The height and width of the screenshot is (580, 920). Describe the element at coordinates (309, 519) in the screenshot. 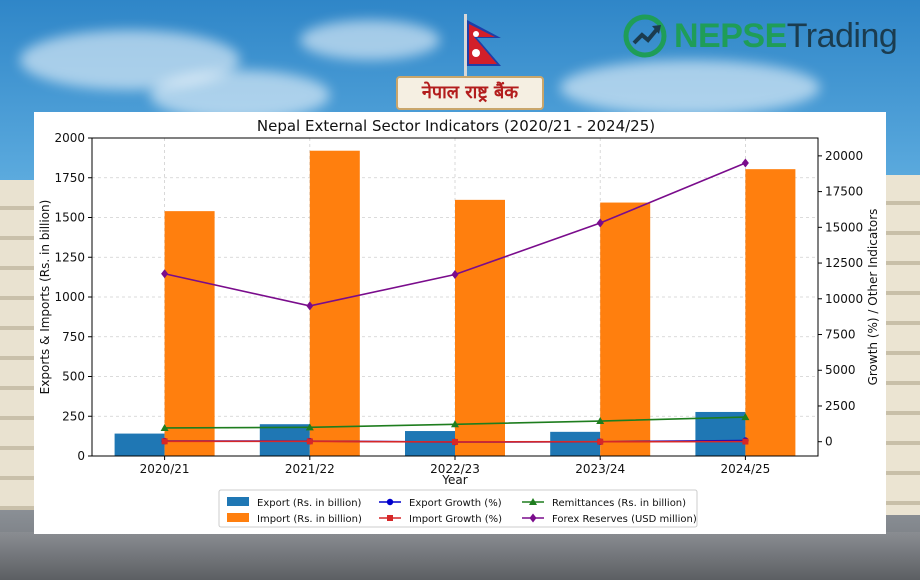

I see `legend-label: Import (Rs. in billion)` at that location.